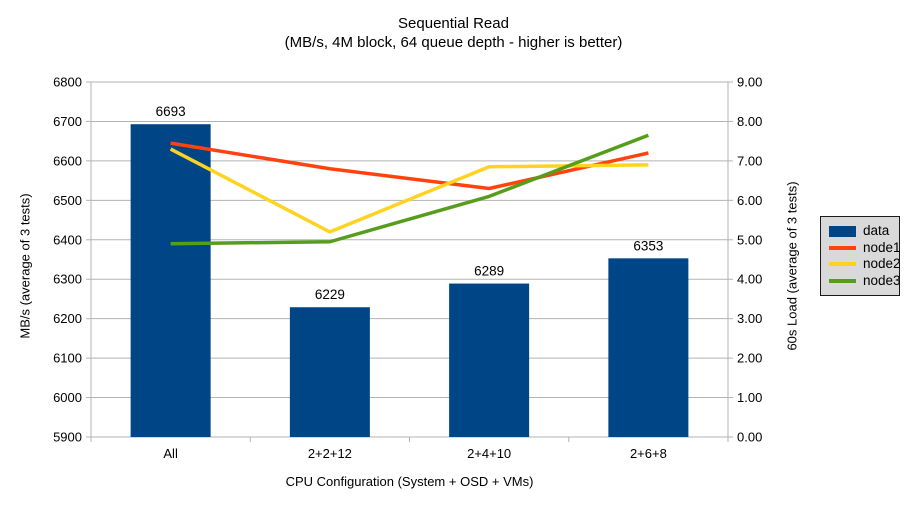 The width and height of the screenshot is (907, 510). I want to click on right-axis-tick-label: 3.00, so click(749, 318).